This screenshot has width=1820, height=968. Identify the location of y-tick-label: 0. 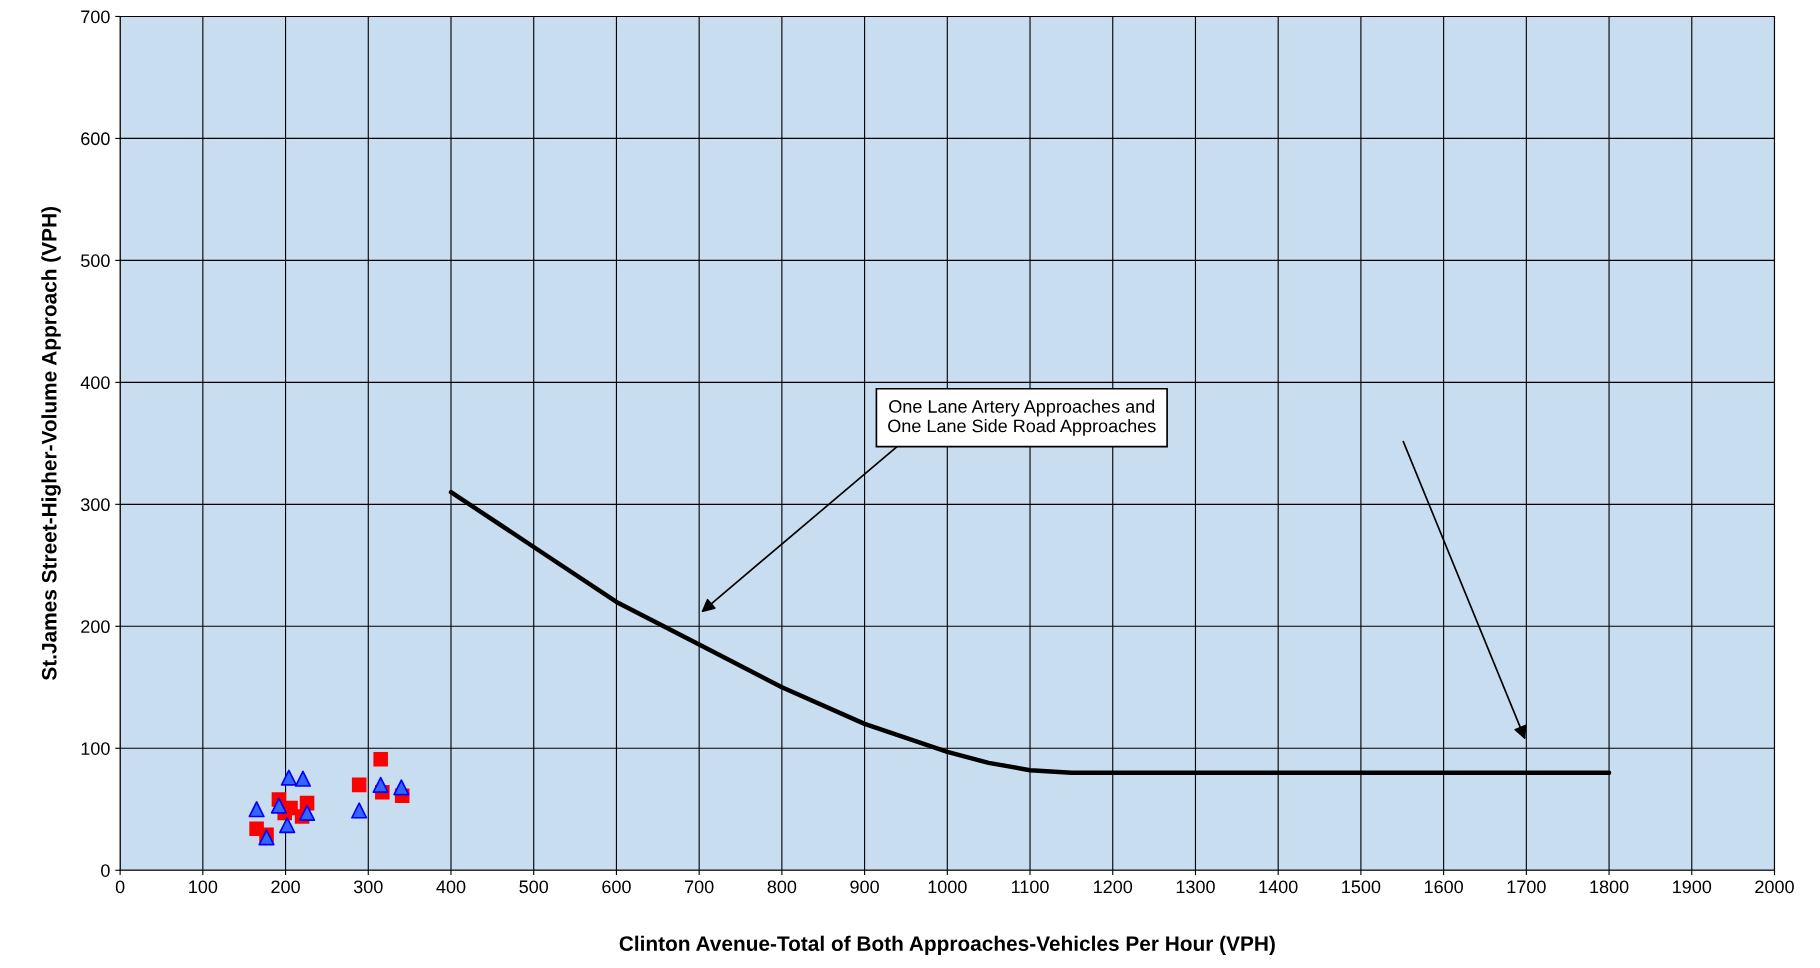
(105, 870).